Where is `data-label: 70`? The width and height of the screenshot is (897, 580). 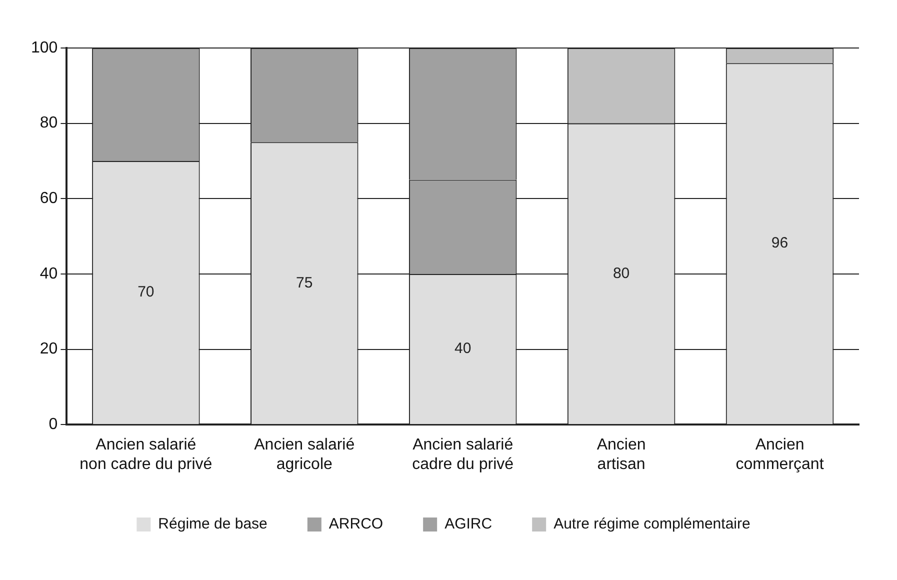
data-label: 70 is located at coordinates (146, 292).